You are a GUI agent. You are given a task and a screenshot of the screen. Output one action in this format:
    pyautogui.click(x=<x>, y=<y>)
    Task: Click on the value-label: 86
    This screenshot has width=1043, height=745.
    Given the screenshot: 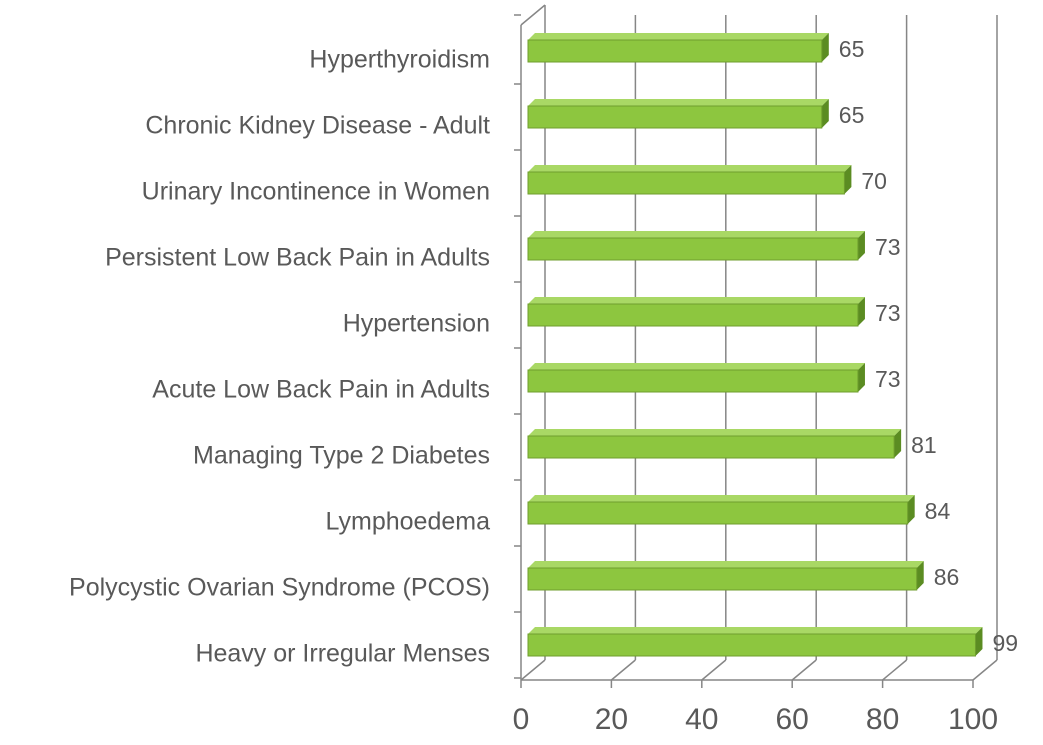 What is the action you would take?
    pyautogui.click(x=947, y=577)
    